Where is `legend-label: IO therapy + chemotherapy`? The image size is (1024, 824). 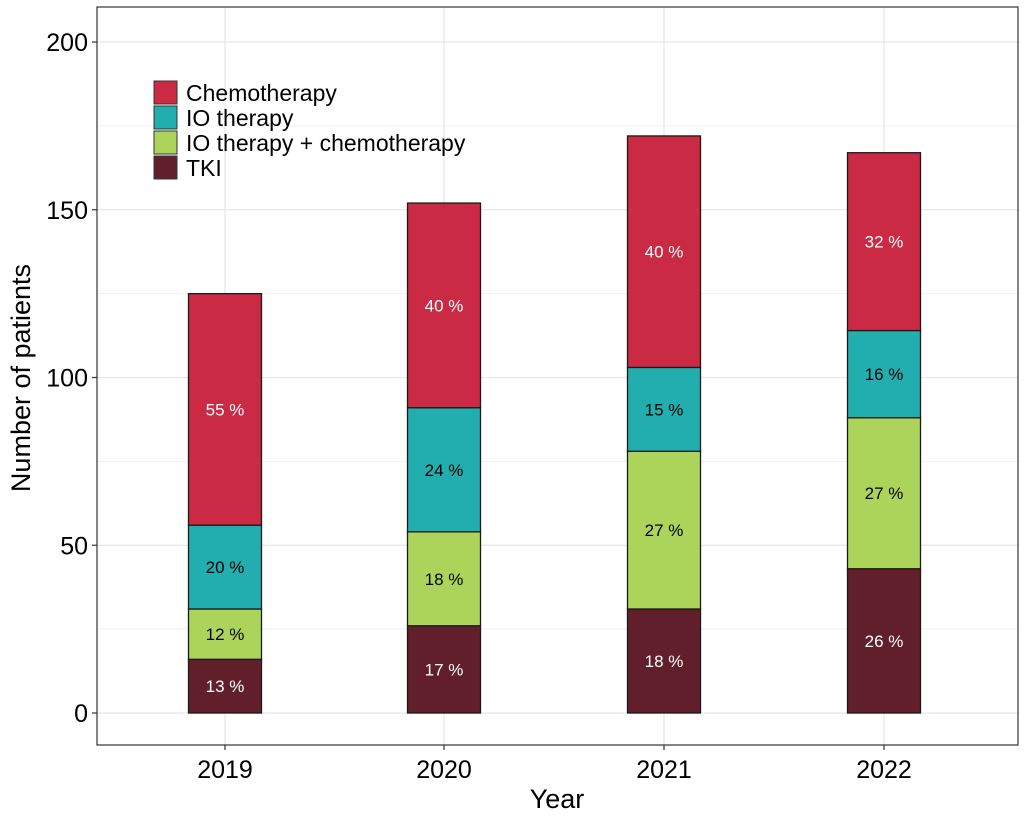 legend-label: IO therapy + chemotherapy is located at coordinates (326, 143).